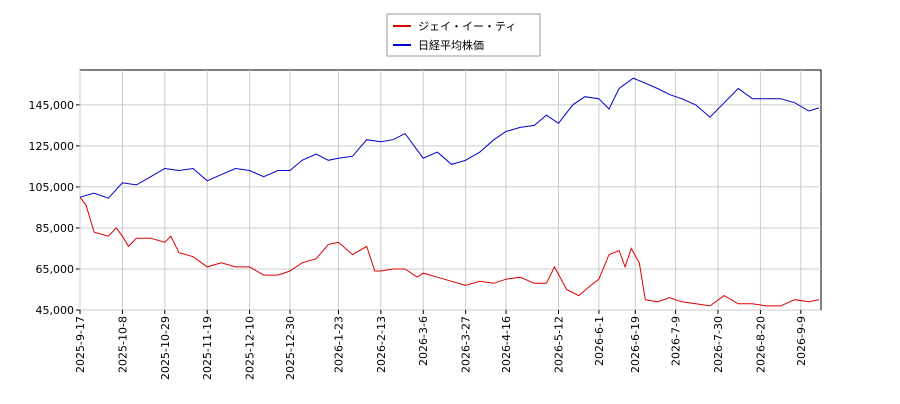  I want to click on x-tick-label: 2026-2-13, so click(381, 344).